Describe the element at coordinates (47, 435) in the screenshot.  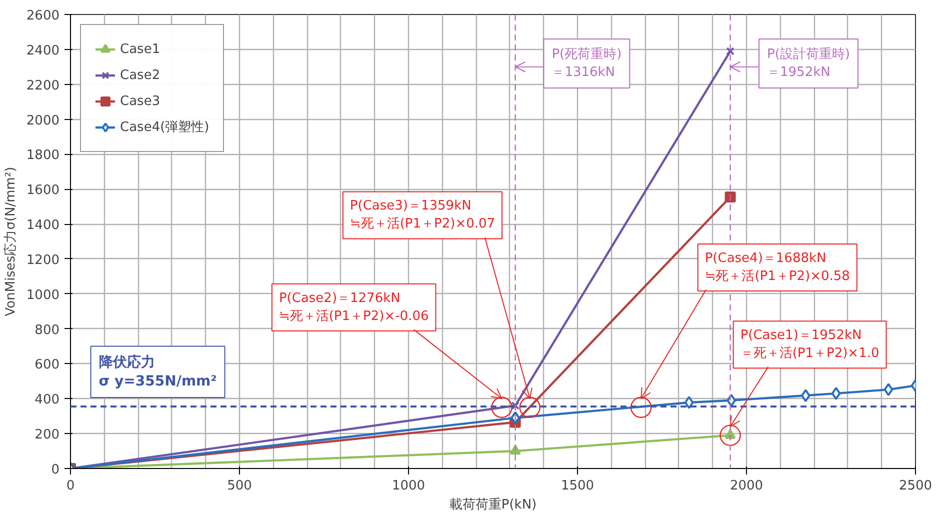
I see `y-tick-label: 200` at that location.